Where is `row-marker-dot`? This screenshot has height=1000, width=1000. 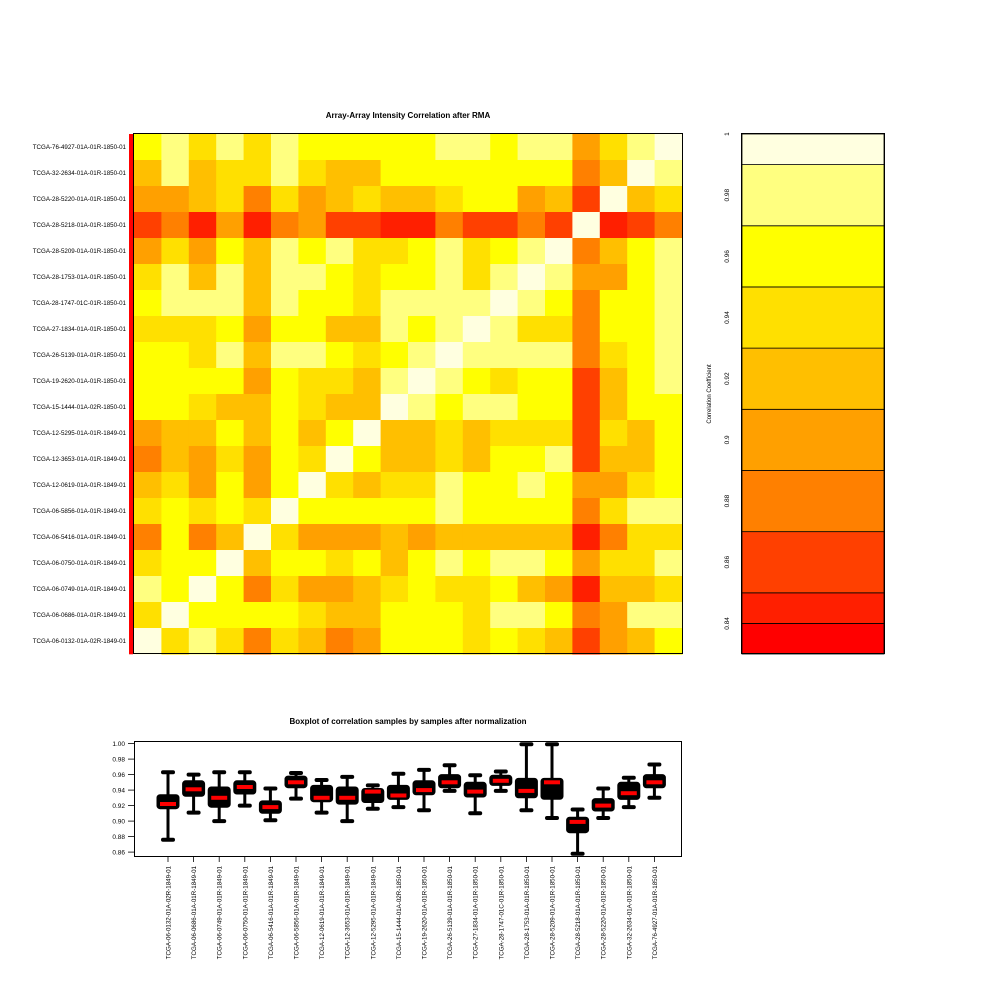
row-marker-dot is located at coordinates (131, 381).